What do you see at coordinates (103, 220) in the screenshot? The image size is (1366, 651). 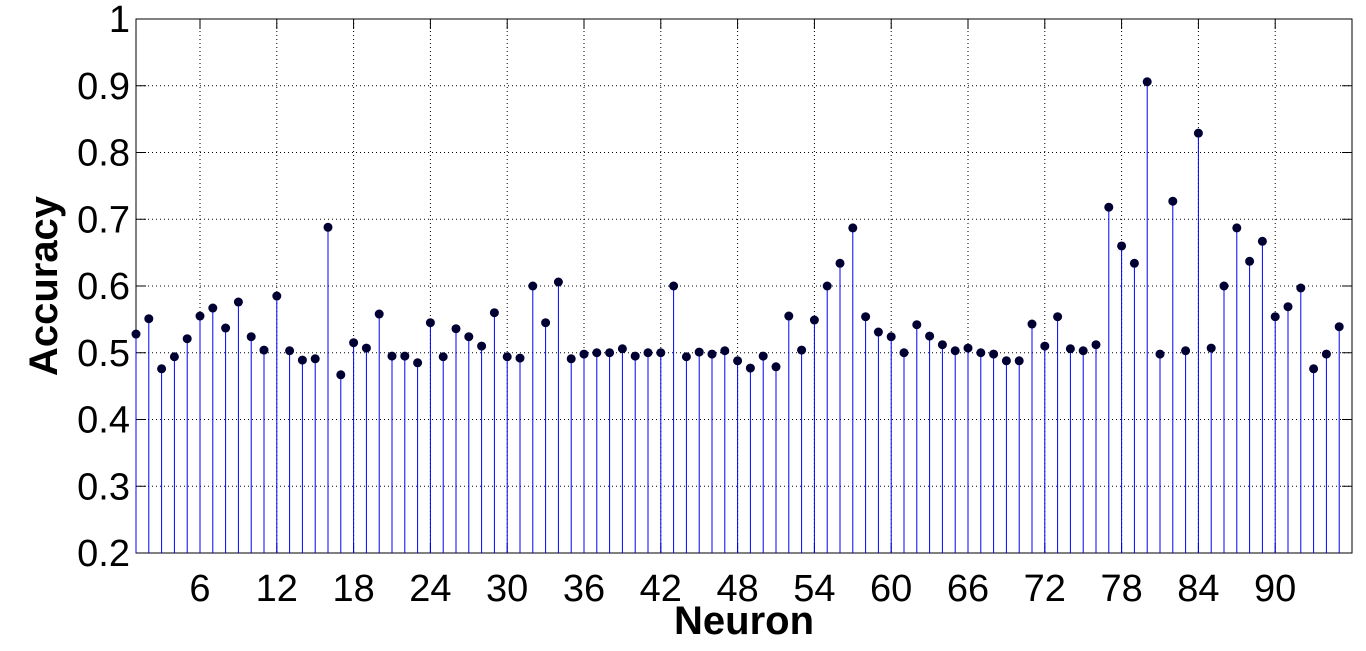 I see `y-tick-label: 0.7` at bounding box center [103, 220].